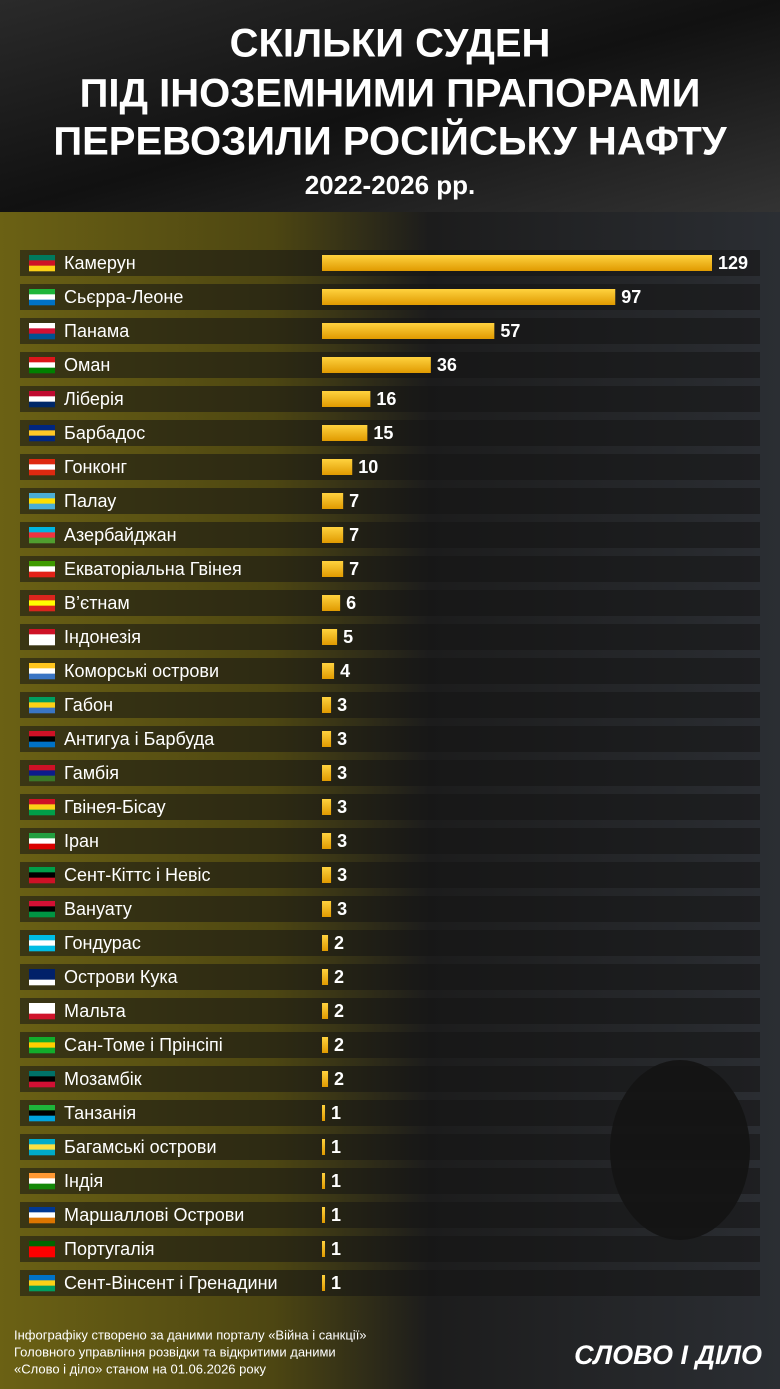  Describe the element at coordinates (104, 433) in the screenshot. I see `category-label: Барбадос` at that location.